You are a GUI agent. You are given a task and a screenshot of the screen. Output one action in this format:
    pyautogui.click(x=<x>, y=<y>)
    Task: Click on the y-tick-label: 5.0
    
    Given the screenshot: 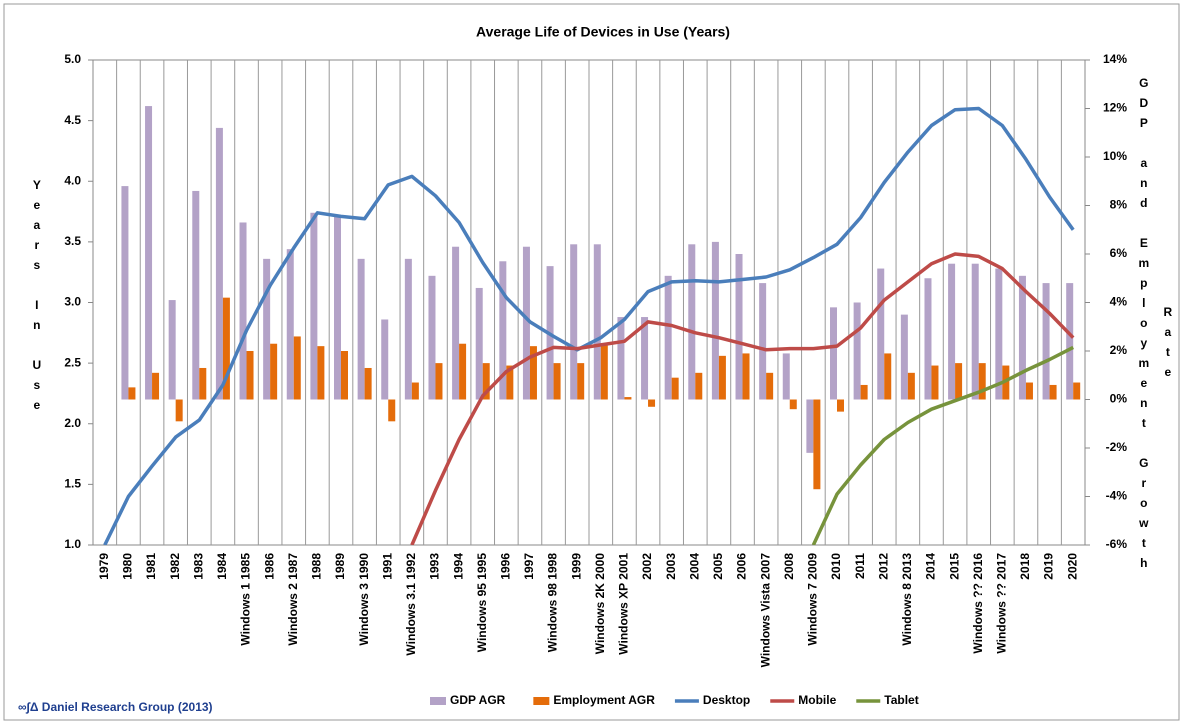 What is the action you would take?
    pyautogui.click(x=72, y=59)
    